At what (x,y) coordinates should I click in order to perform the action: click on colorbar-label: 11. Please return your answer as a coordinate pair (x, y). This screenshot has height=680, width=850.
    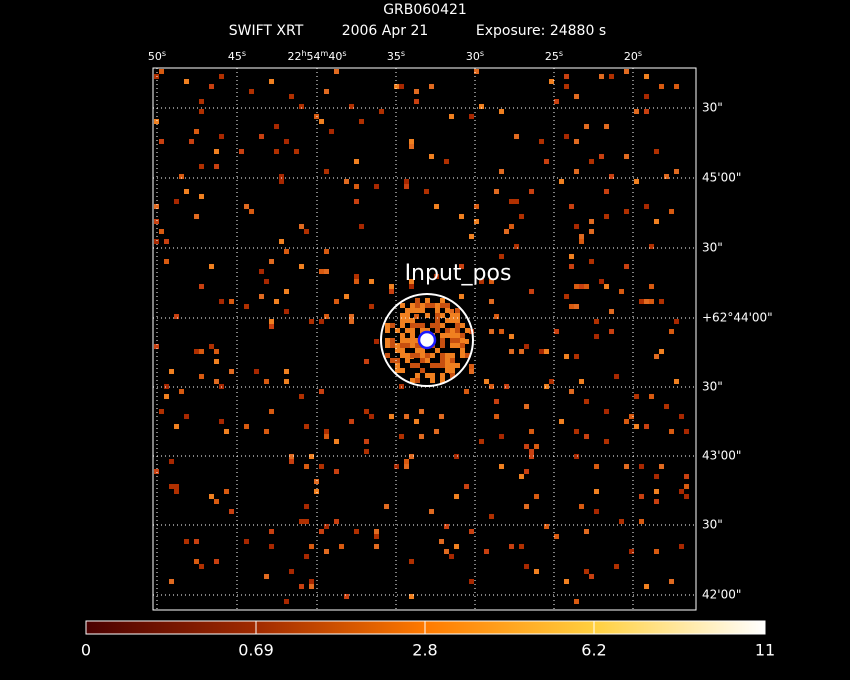
    Looking at the image, I should click on (765, 650).